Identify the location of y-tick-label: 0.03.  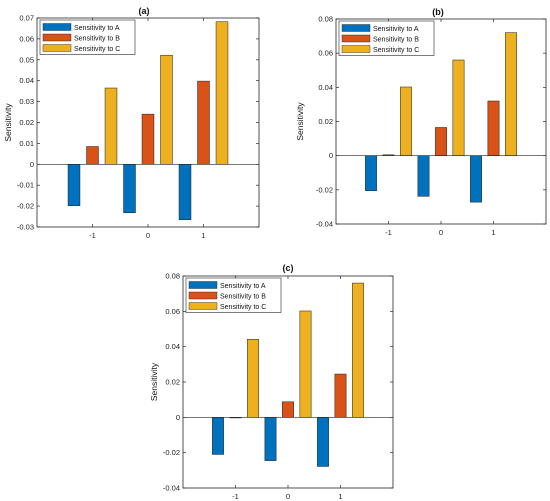
(26, 101).